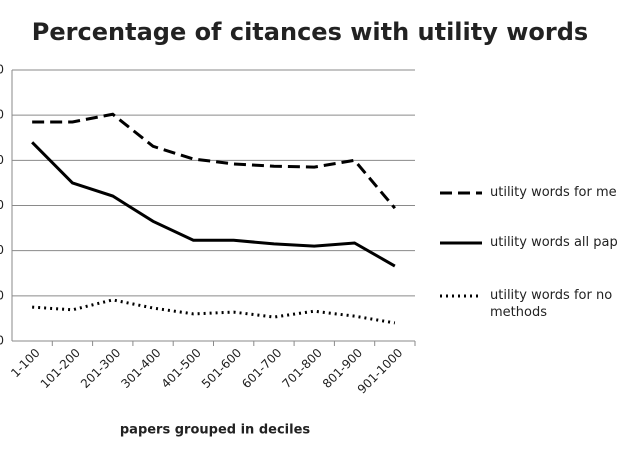  I want to click on x-tick-label: 601-700, so click(261, 368).